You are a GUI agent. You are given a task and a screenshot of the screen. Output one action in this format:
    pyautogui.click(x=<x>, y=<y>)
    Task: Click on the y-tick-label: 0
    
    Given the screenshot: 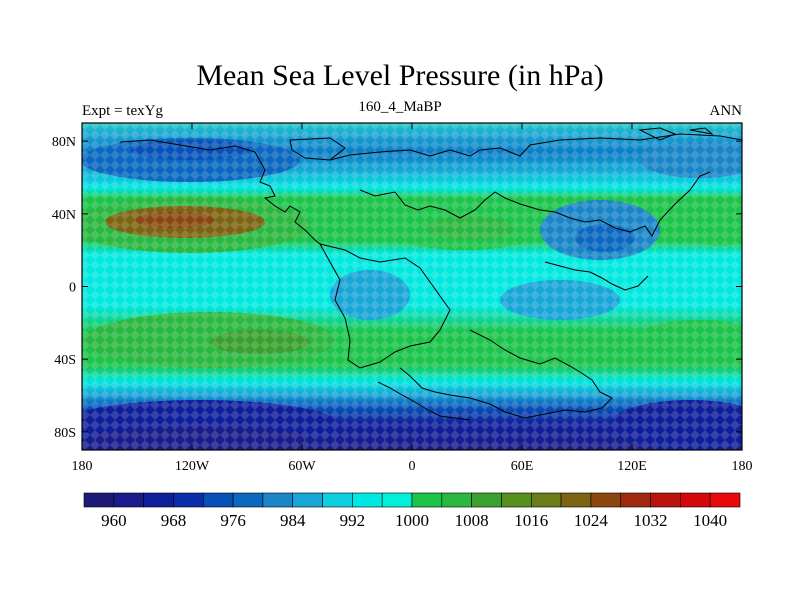 What is the action you would take?
    pyautogui.click(x=72, y=288)
    